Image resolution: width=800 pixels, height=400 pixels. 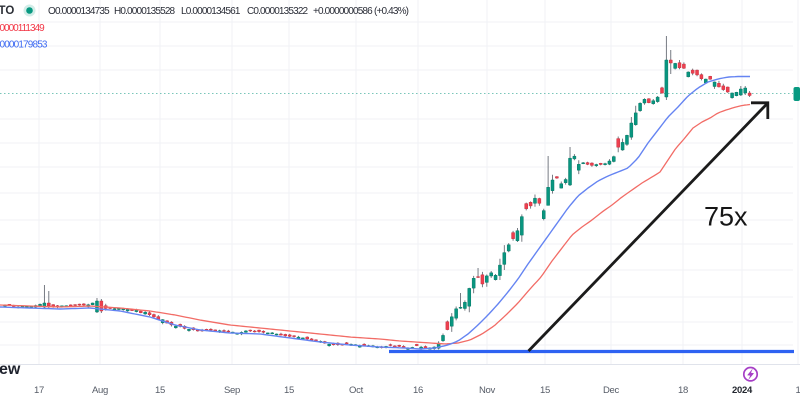 What do you see at coordinates (232, 390) in the screenshot?
I see `svg-text: Sep` at bounding box center [232, 390].